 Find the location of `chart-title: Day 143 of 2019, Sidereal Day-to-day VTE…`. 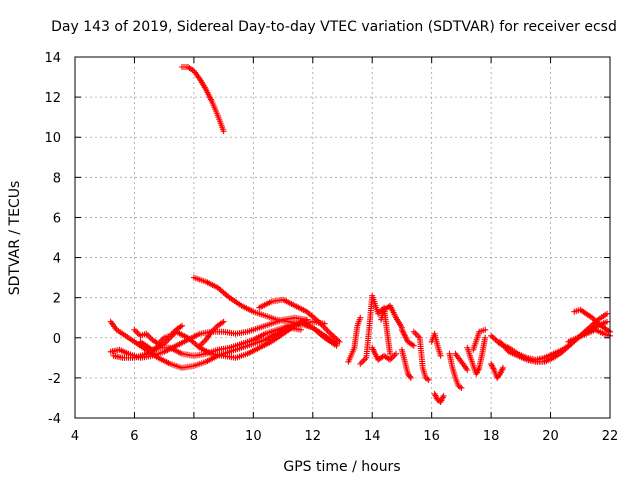

chart-title: Day 143 of 2019, Sidereal Day-to-day VTE… is located at coordinates (334, 27).